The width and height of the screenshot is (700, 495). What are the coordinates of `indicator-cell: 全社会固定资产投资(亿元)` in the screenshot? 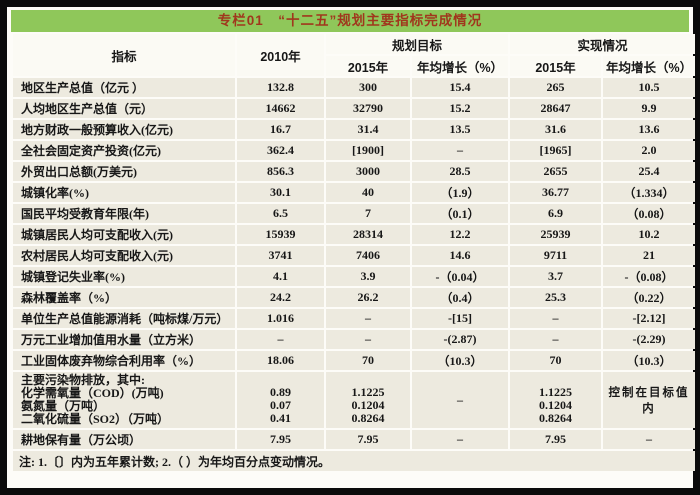 It's located at (124, 150).